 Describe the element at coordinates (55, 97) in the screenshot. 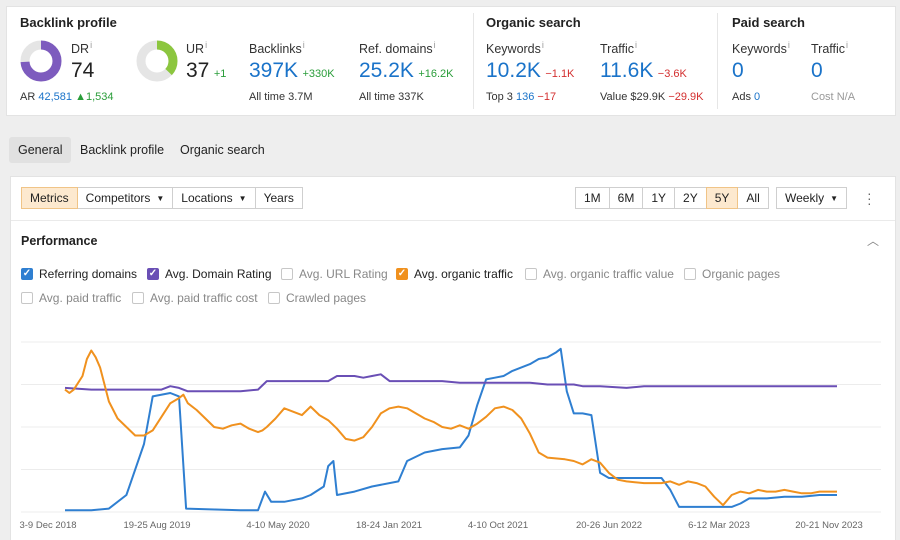

I see `ar-value: 42,581` at that location.